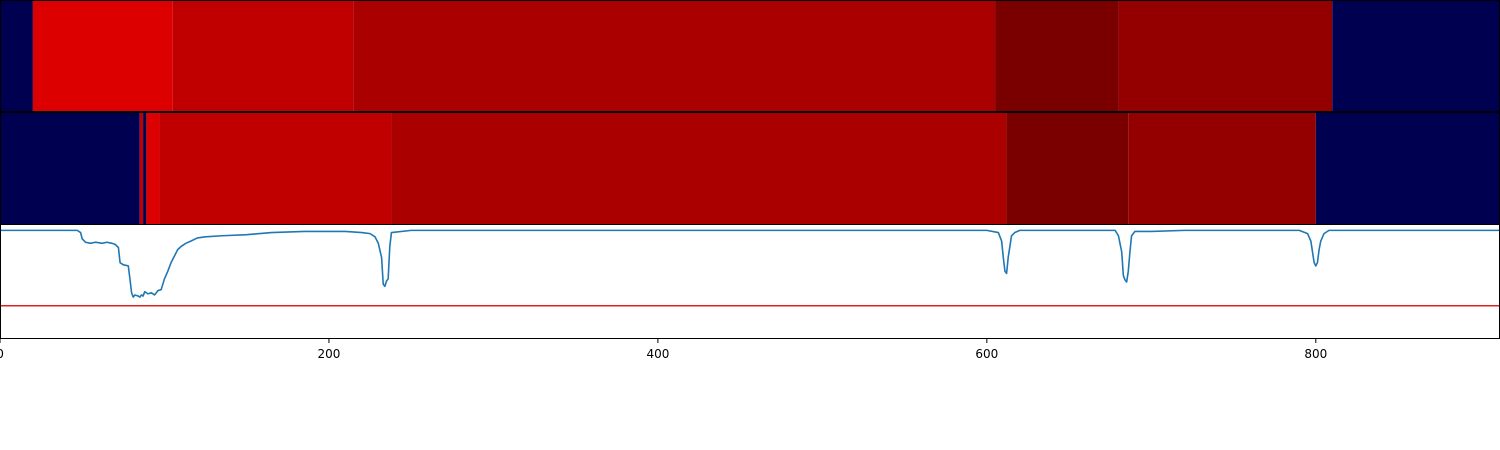 The height and width of the screenshot is (450, 1500). What do you see at coordinates (657, 354) in the screenshot?
I see `x-tick-label: 400` at bounding box center [657, 354].